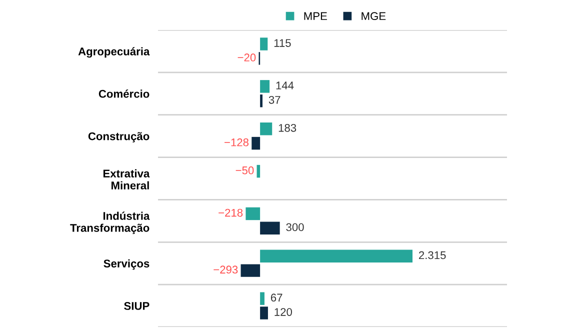 This screenshot has height=334, width=567. I want to click on data-label: 144, so click(285, 86).